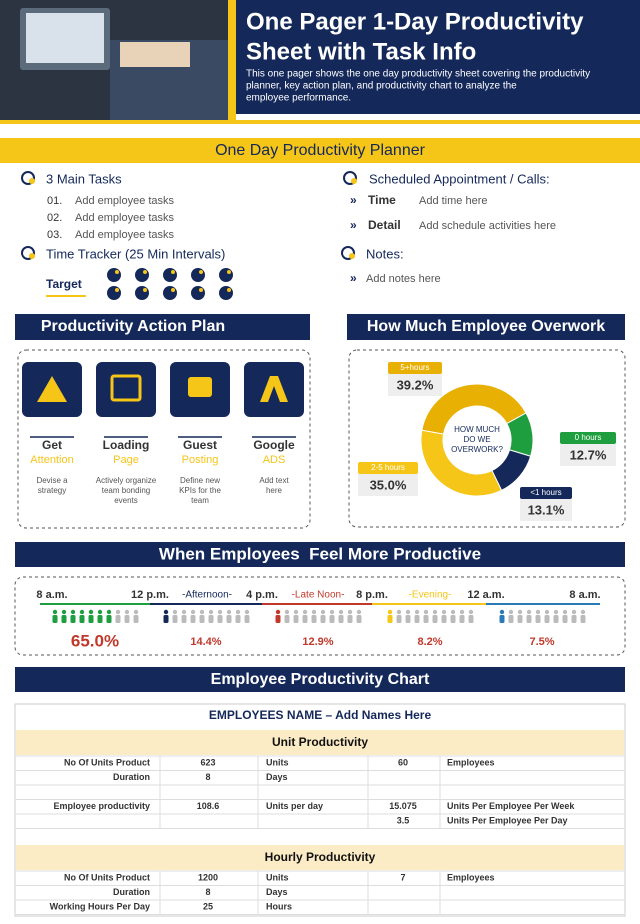 The height and width of the screenshot is (924, 640). I want to click on action-title: Google, so click(274, 445).